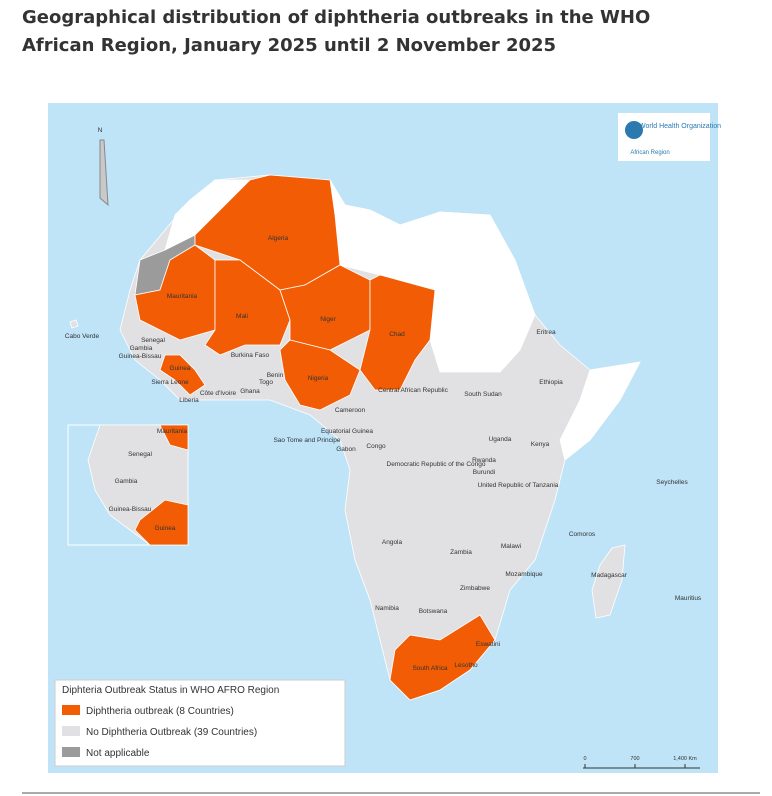 This screenshot has height=796, width=772. What do you see at coordinates (180, 368) in the screenshot?
I see `country-label: Guinea` at bounding box center [180, 368].